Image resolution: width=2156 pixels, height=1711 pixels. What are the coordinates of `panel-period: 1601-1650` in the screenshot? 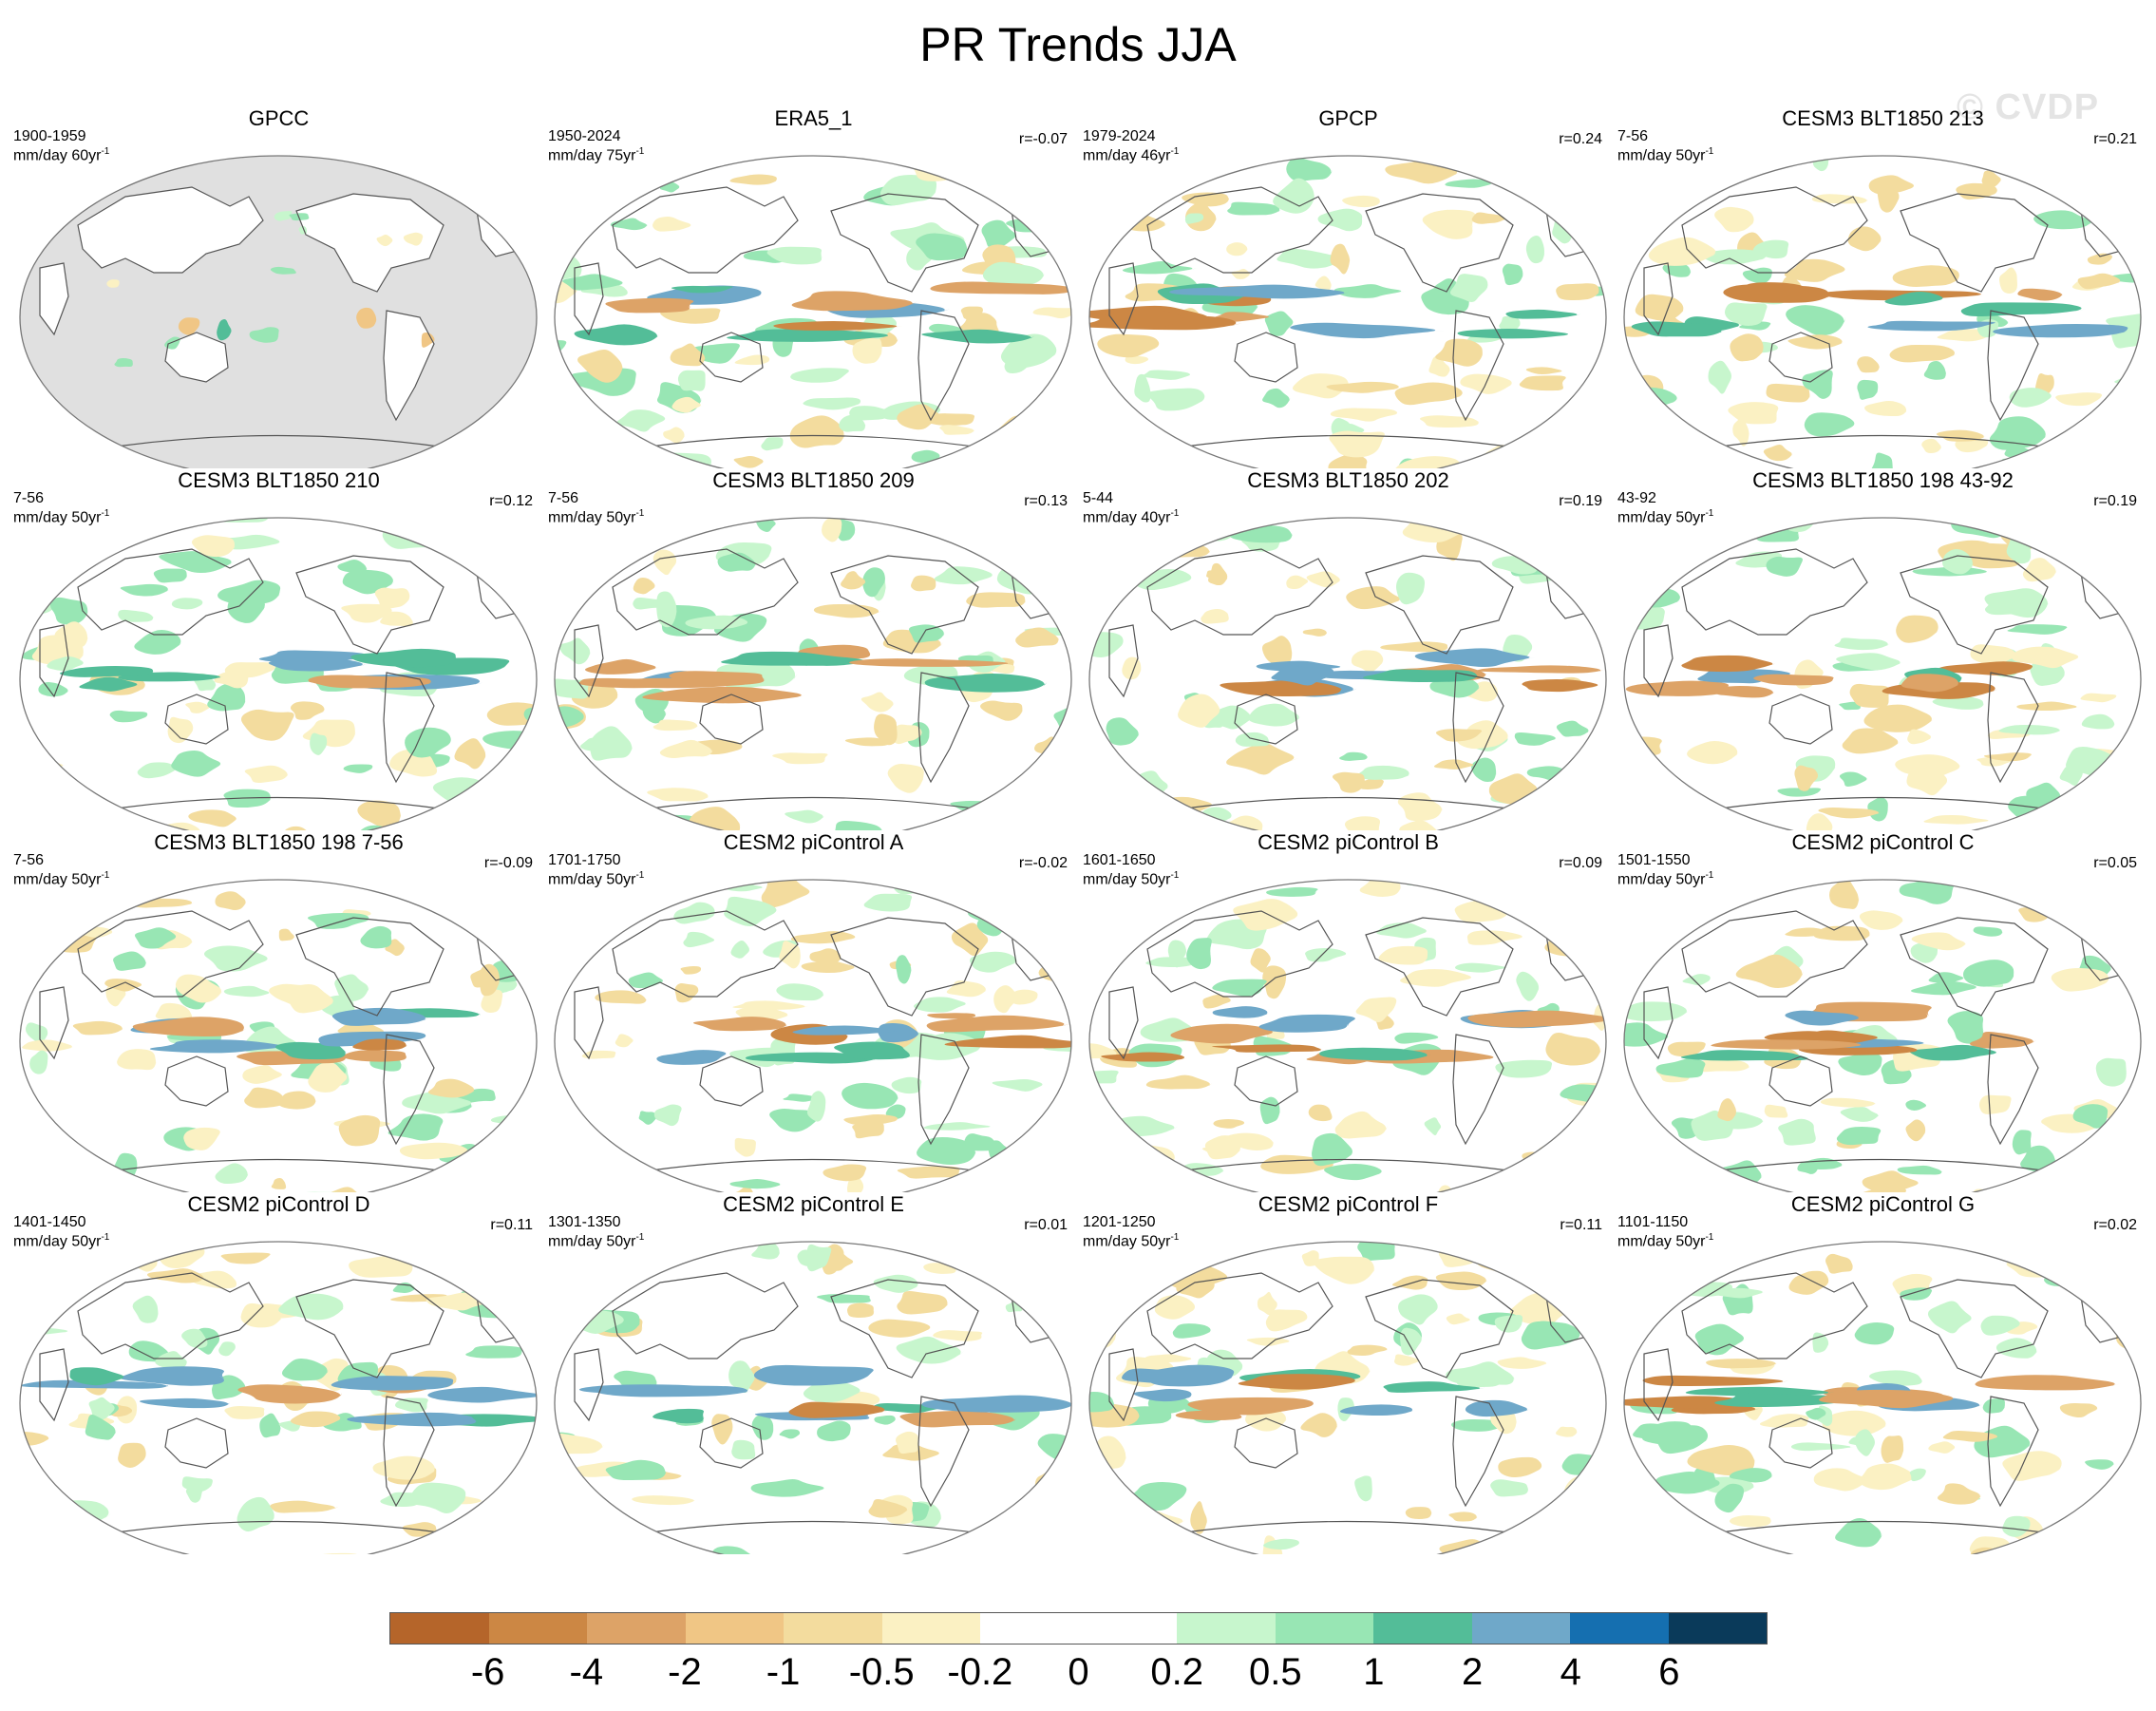 It's located at (1120, 860).